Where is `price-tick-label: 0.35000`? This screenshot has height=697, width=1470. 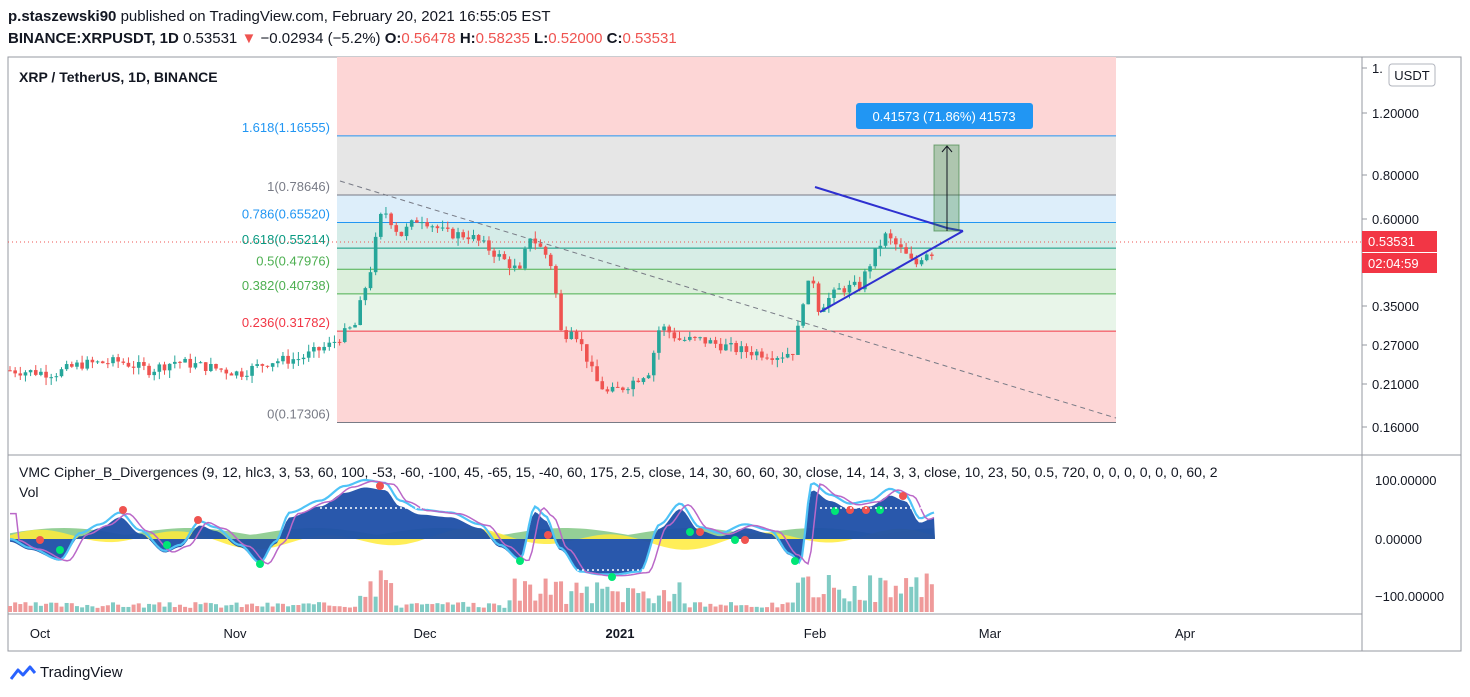 price-tick-label: 0.35000 is located at coordinates (1395, 306).